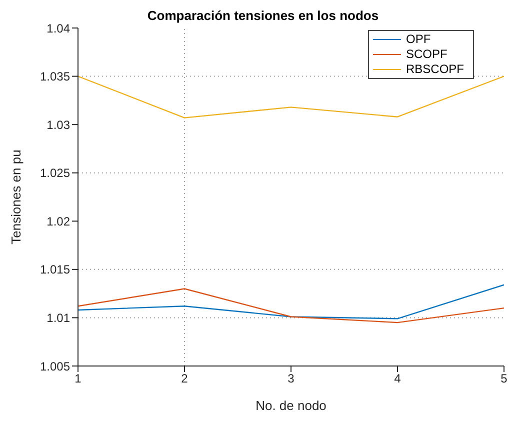 Image resolution: width=527 pixels, height=426 pixels. I want to click on x-axis-title: No. de nodo, so click(291, 405).